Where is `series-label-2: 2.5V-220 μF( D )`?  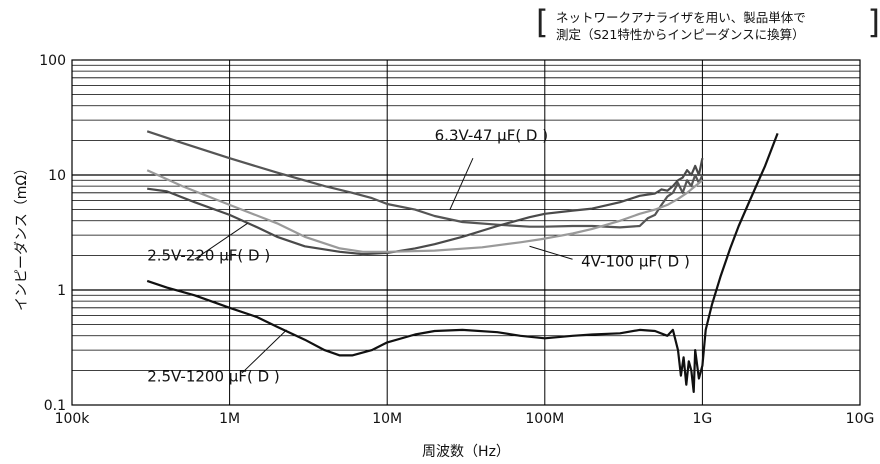 series-label-2: 2.5V-220 μF( D ) is located at coordinates (208, 256).